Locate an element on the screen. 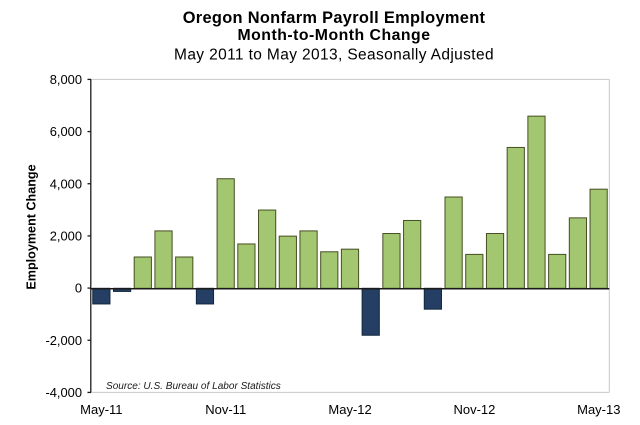 The image size is (640, 425). svg-text: Nov-12 is located at coordinates (474, 409).